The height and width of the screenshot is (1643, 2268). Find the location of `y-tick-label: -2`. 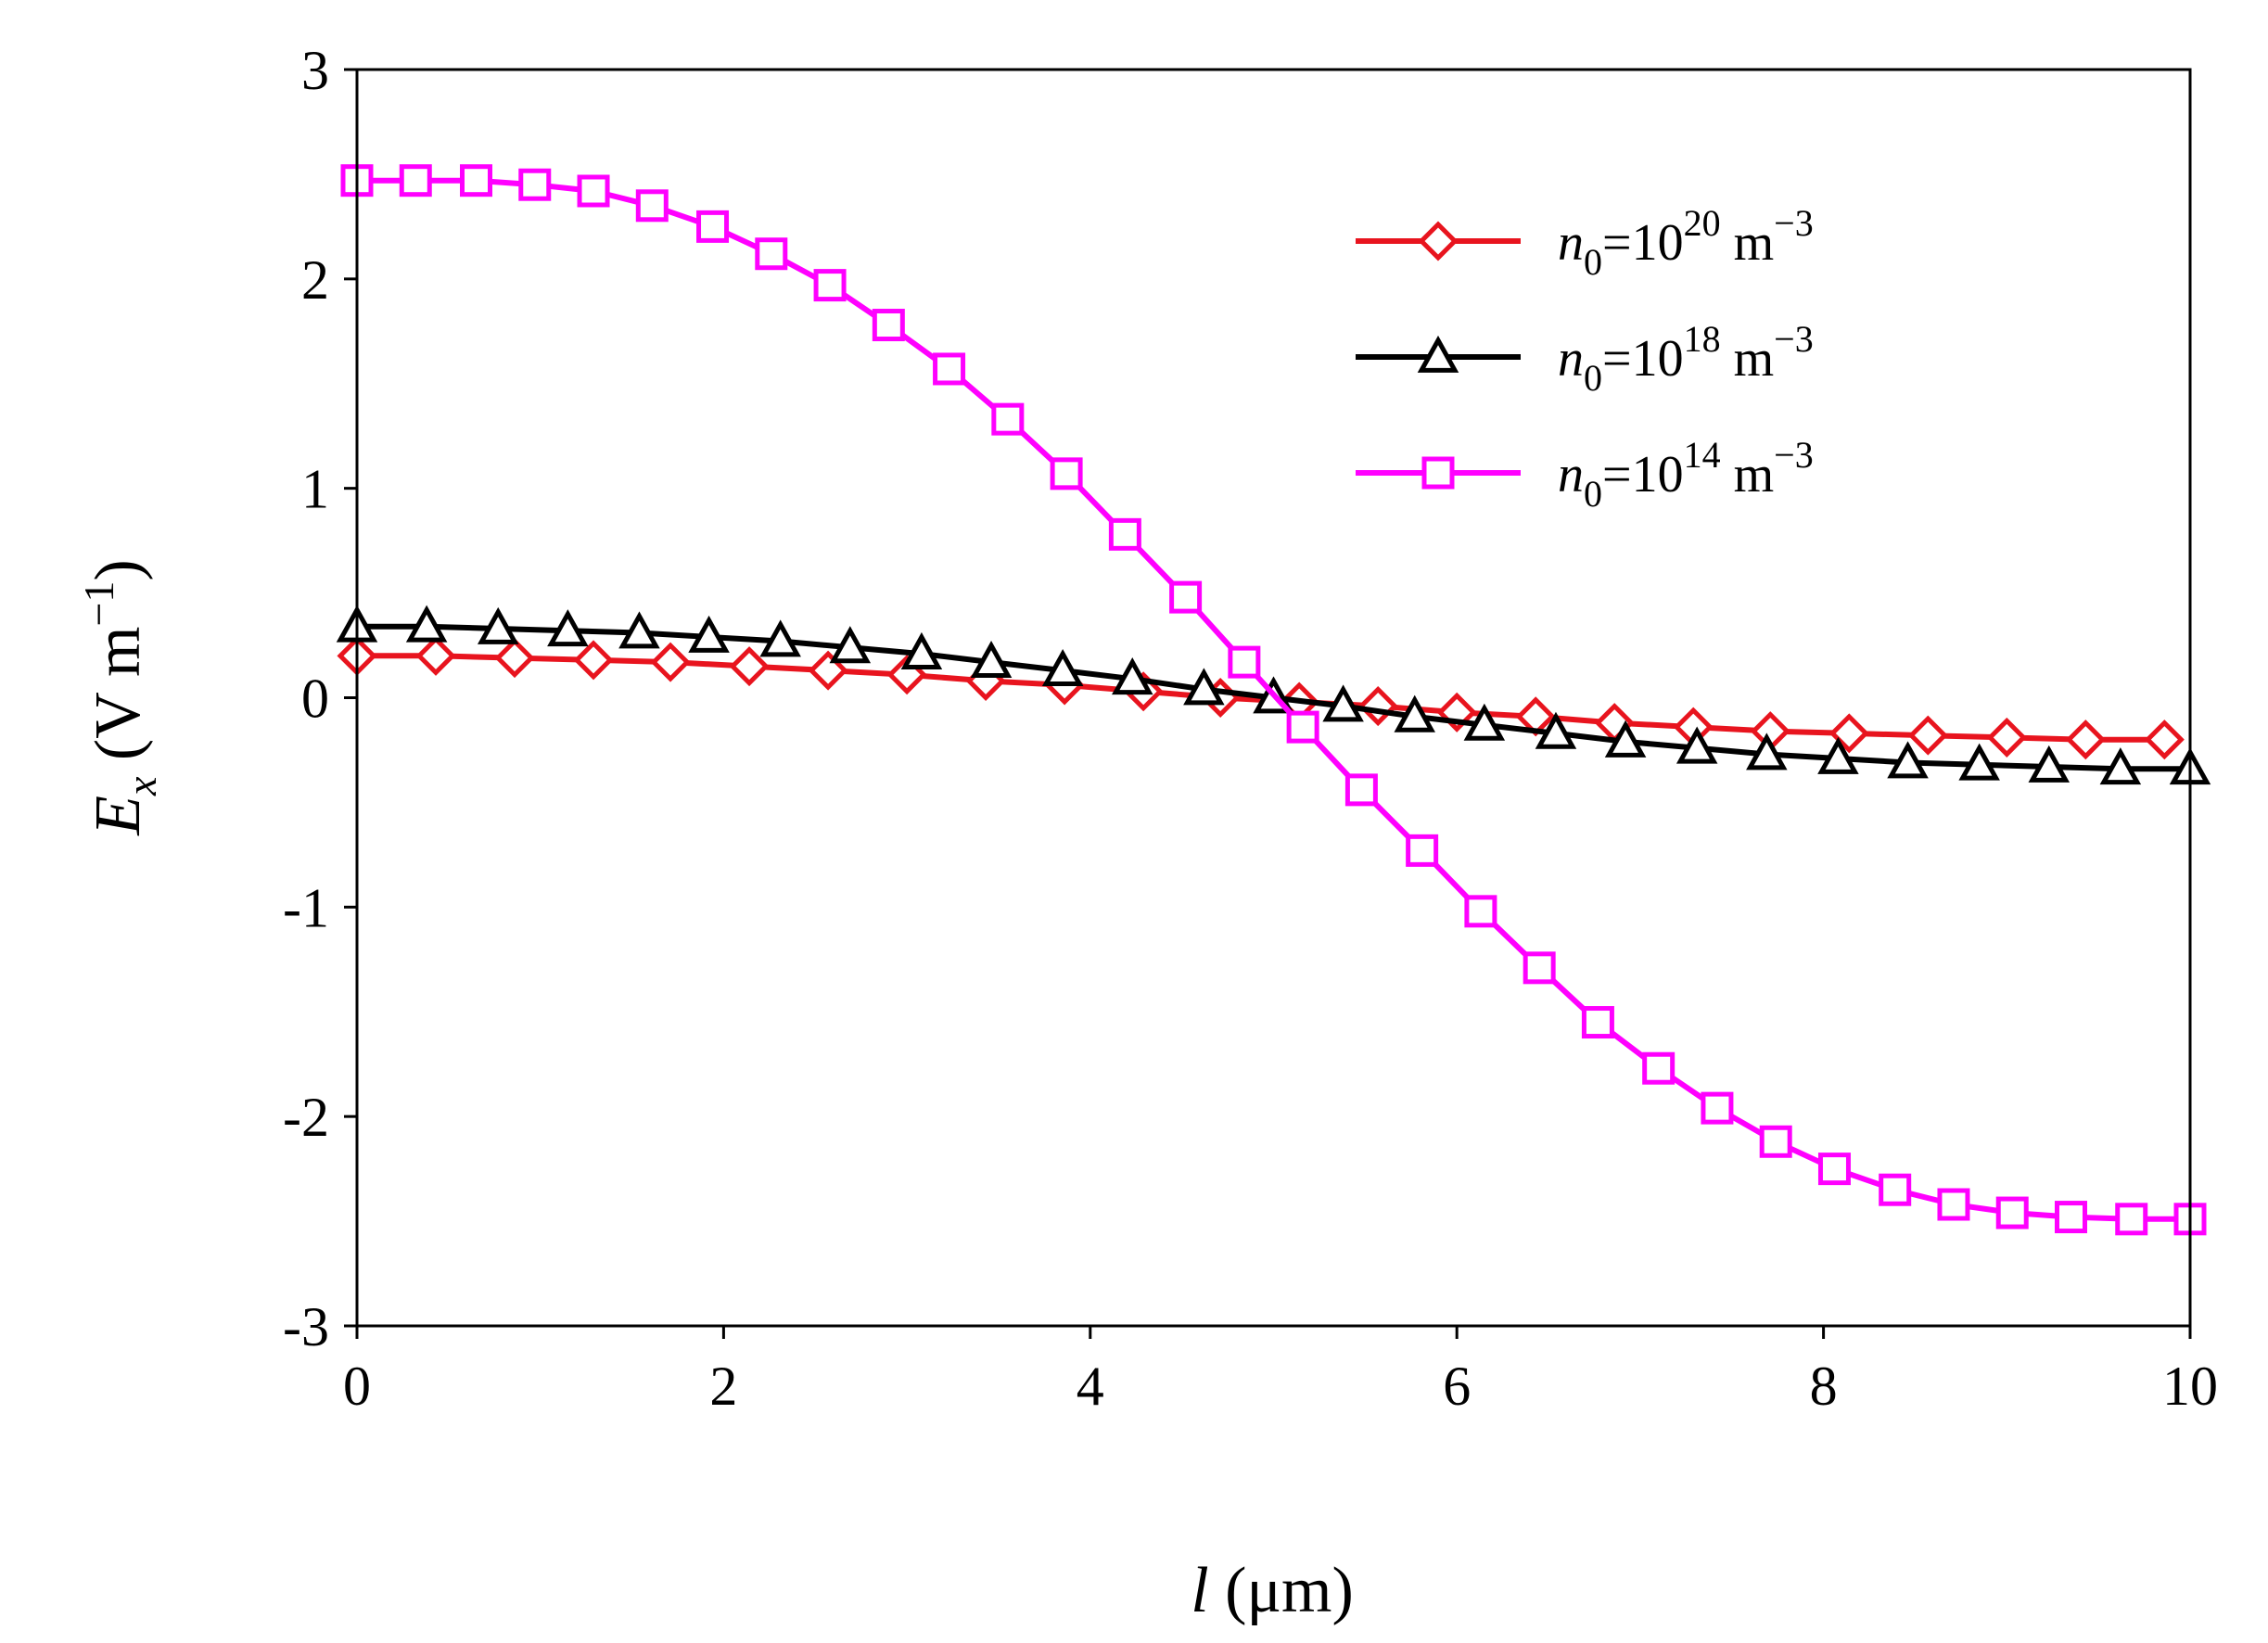

y-tick-label: -2 is located at coordinates (306, 1117).